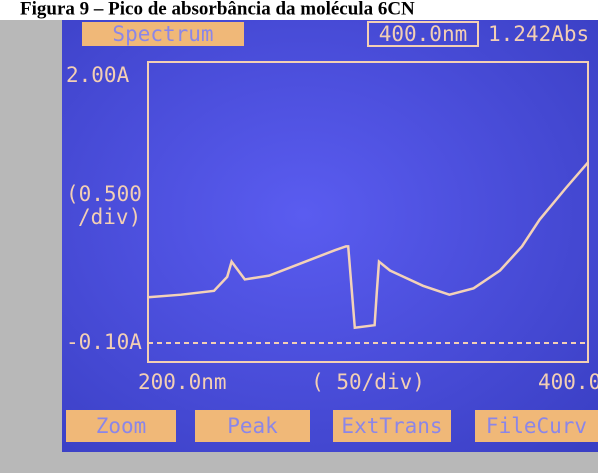 The height and width of the screenshot is (473, 598). I want to click on wavelength: 400.0nm, so click(423, 34).